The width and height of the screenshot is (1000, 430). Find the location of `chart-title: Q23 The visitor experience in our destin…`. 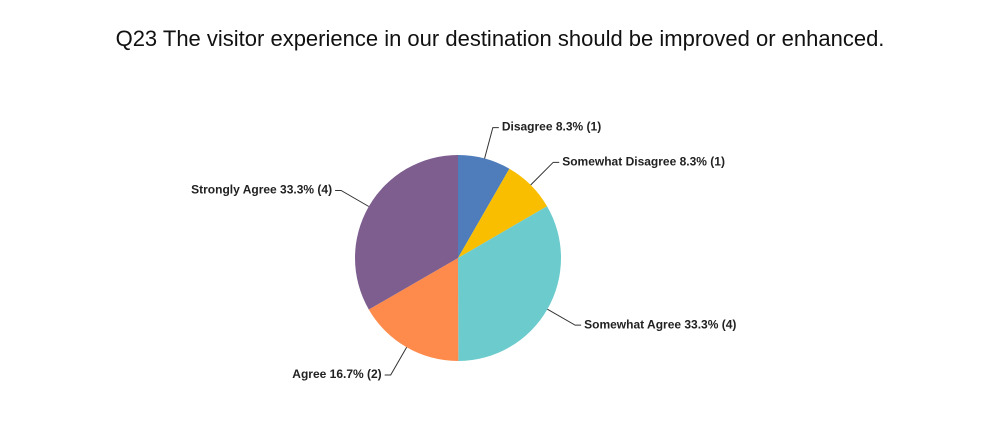

chart-title: Q23 The visitor experience in our destin… is located at coordinates (500, 38).